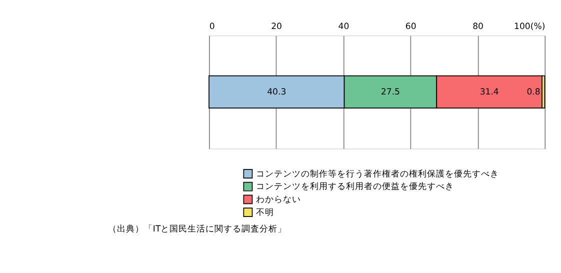 This screenshot has height=273, width=561. I want to click on data-label: 31.4, so click(489, 93).